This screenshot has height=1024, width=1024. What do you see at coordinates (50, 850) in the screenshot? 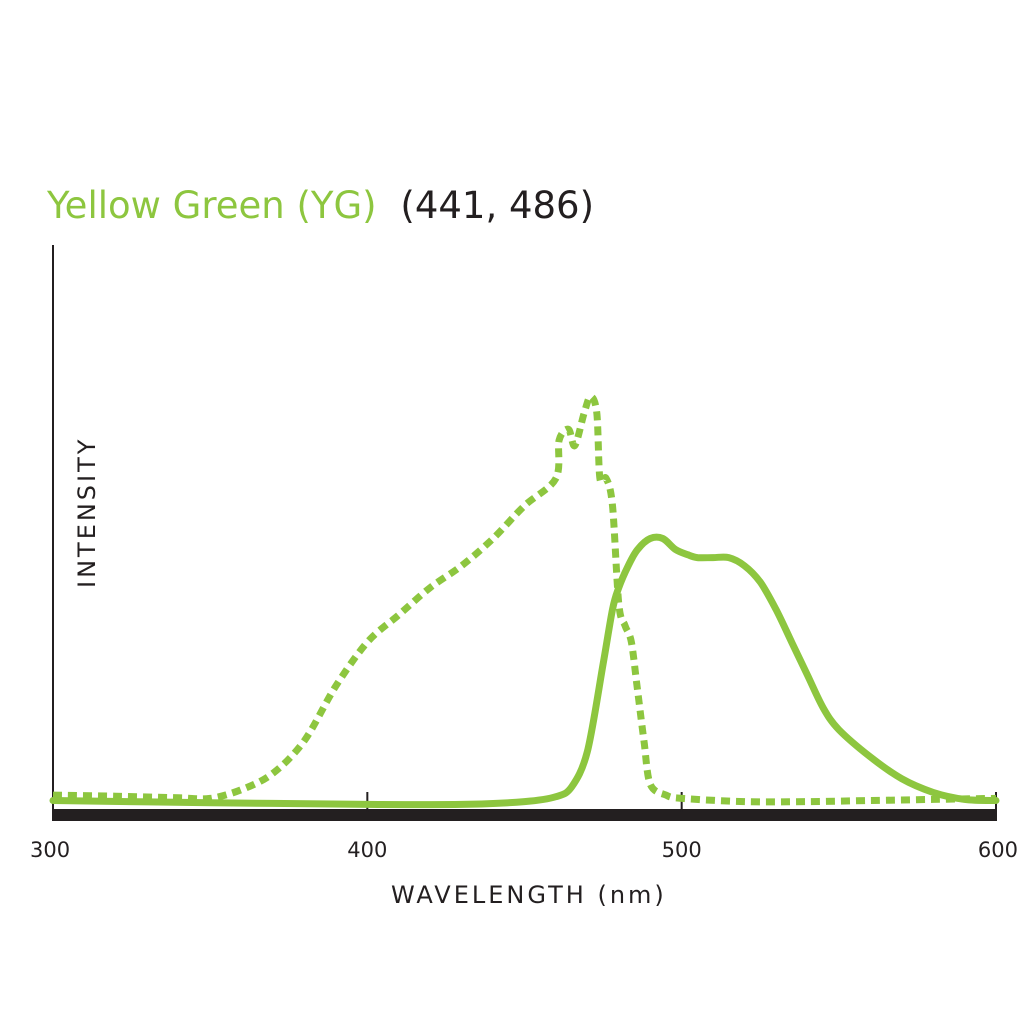
I see `x-tick-label: 300` at bounding box center [50, 850].